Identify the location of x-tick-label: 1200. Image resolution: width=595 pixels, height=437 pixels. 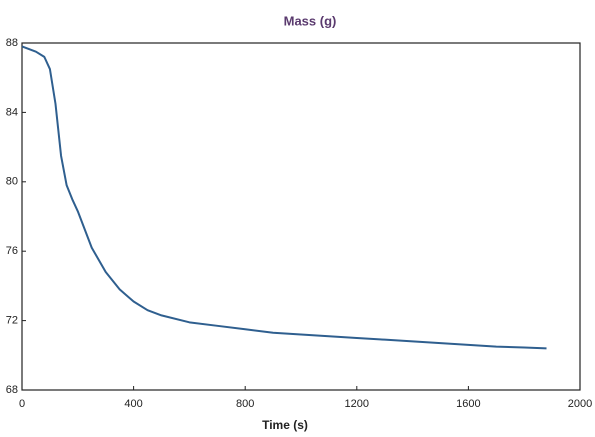
(357, 404).